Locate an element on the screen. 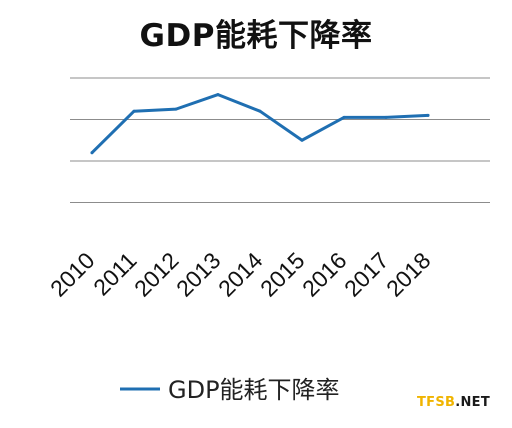  x-tick-label-2018: 2018 is located at coordinates (408, 274).